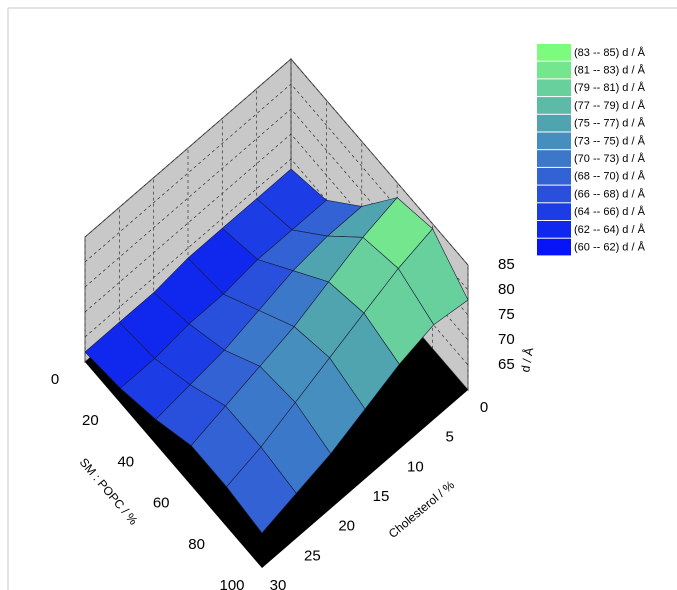  Describe the element at coordinates (506, 339) in the screenshot. I see `z-tick-label: 70` at that location.